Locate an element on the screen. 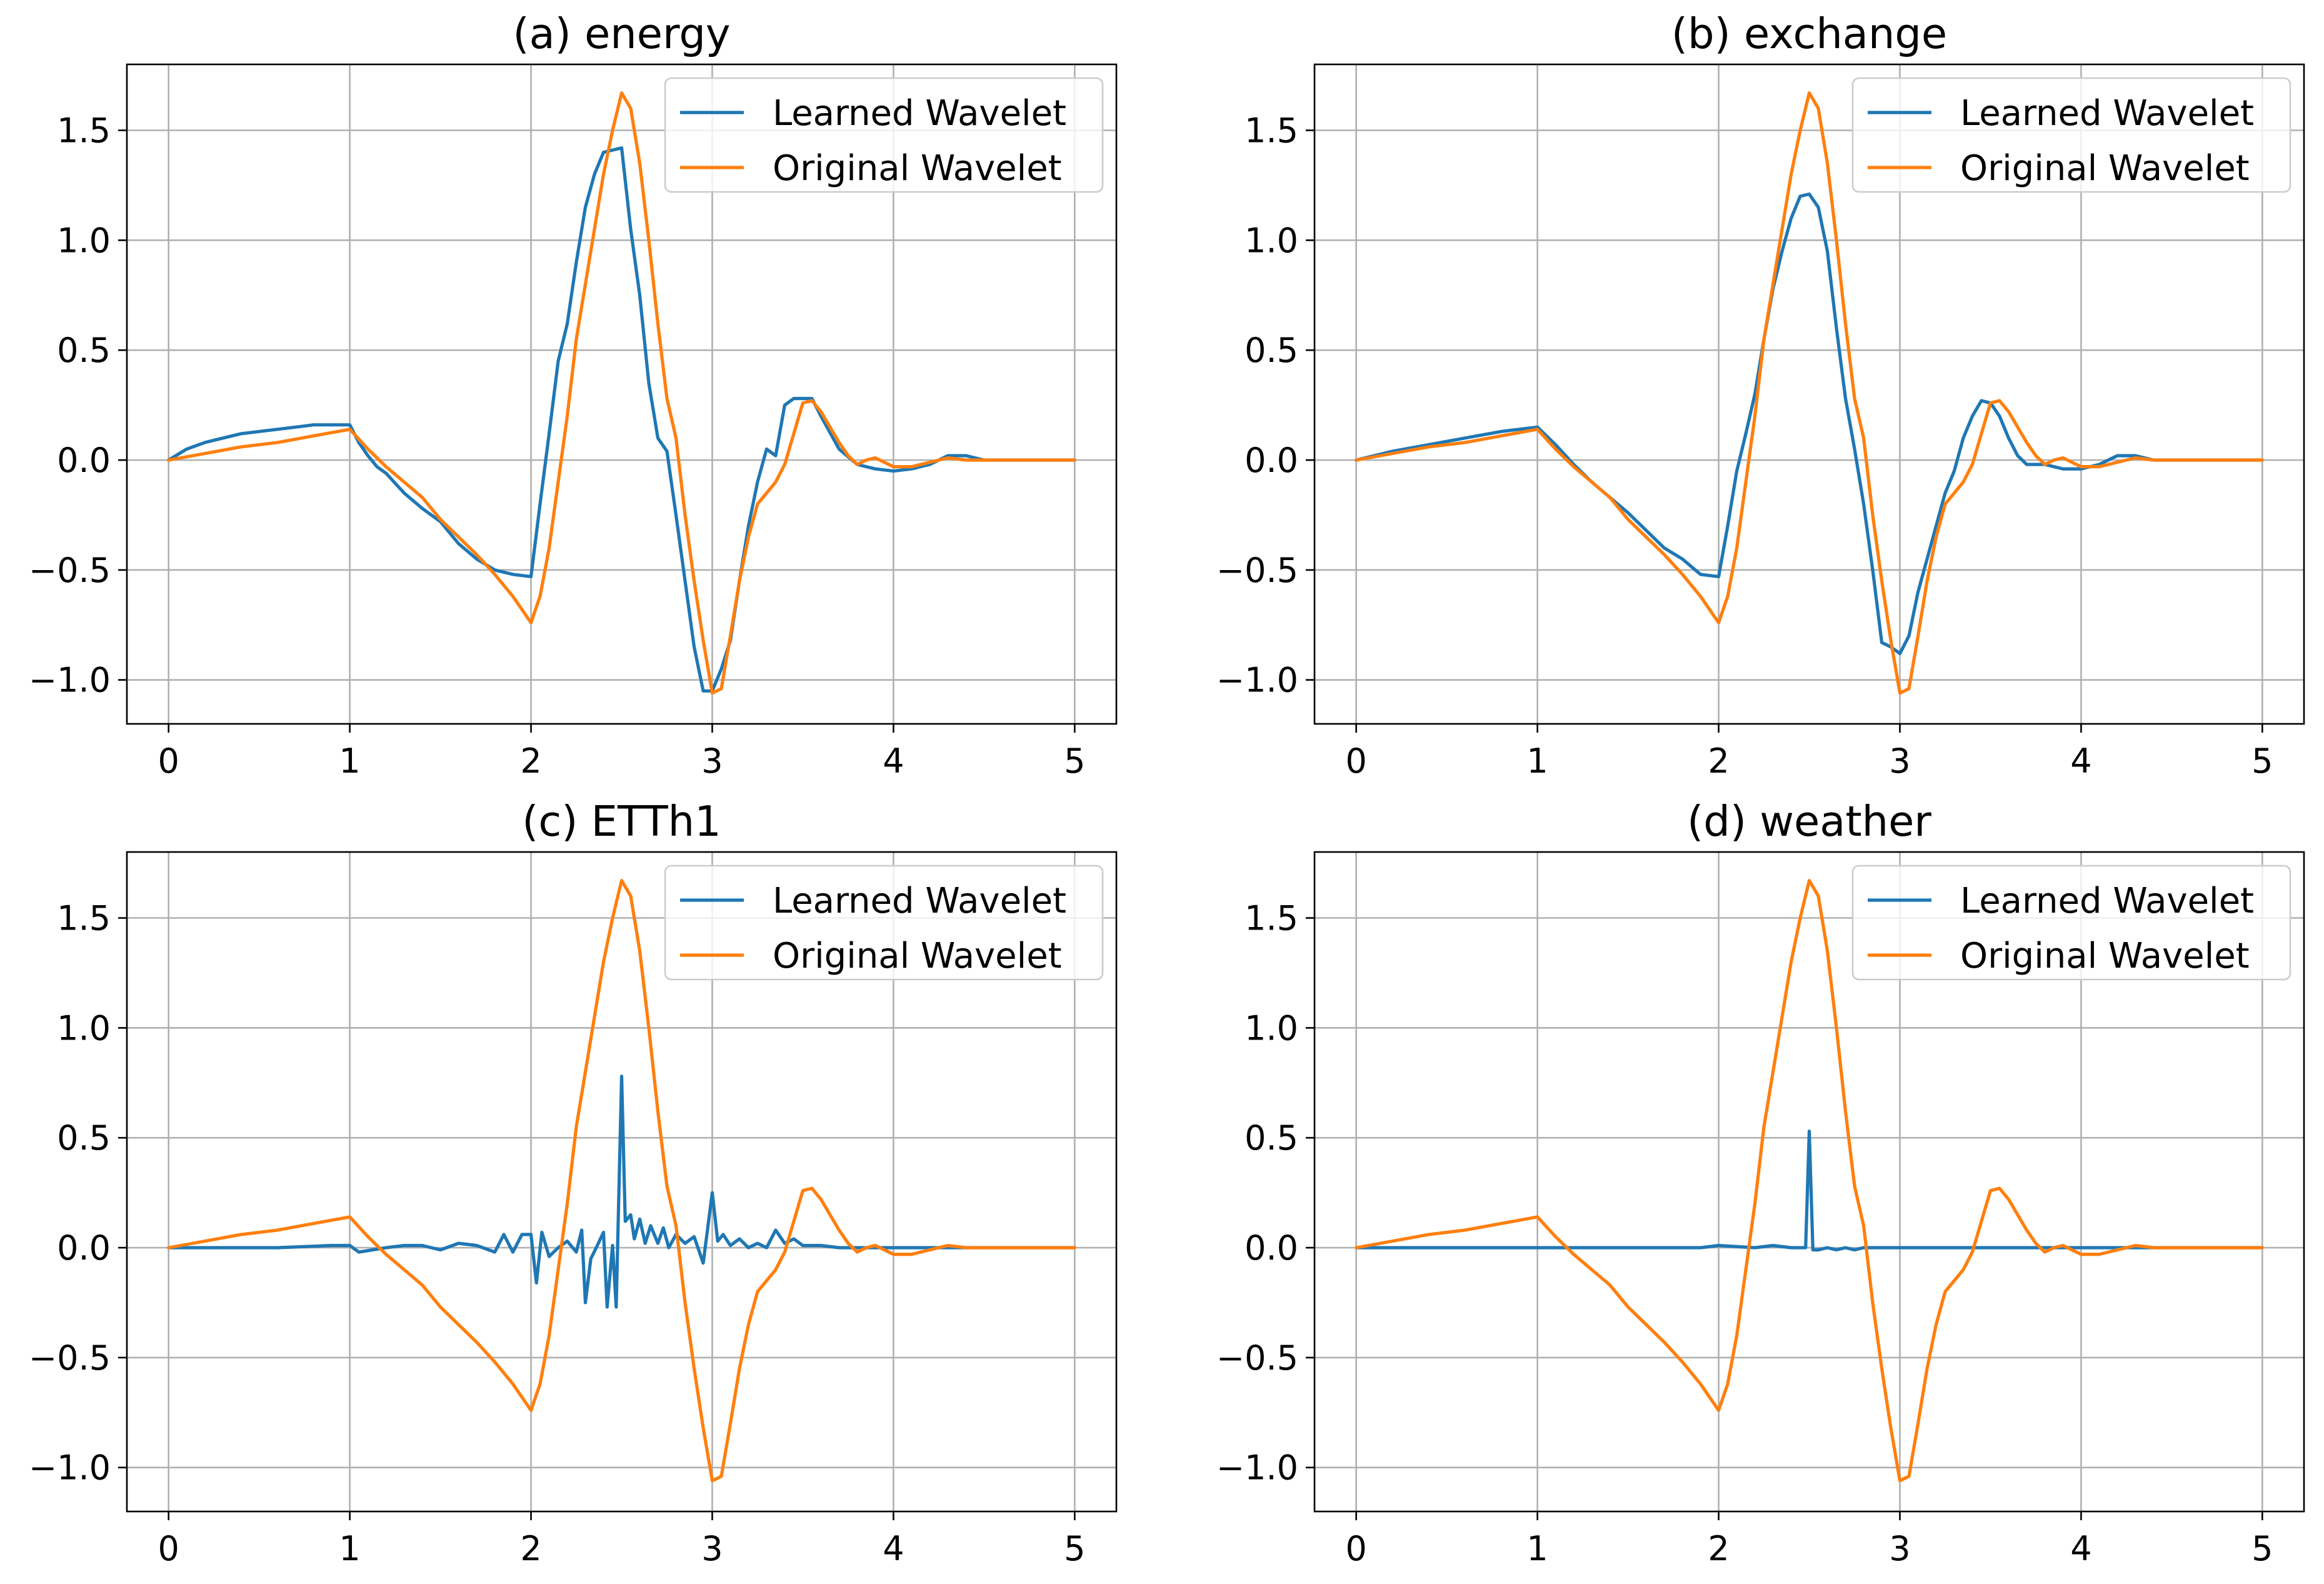 The image size is (2324, 1584). panel-title: (d) weather is located at coordinates (1809, 821).